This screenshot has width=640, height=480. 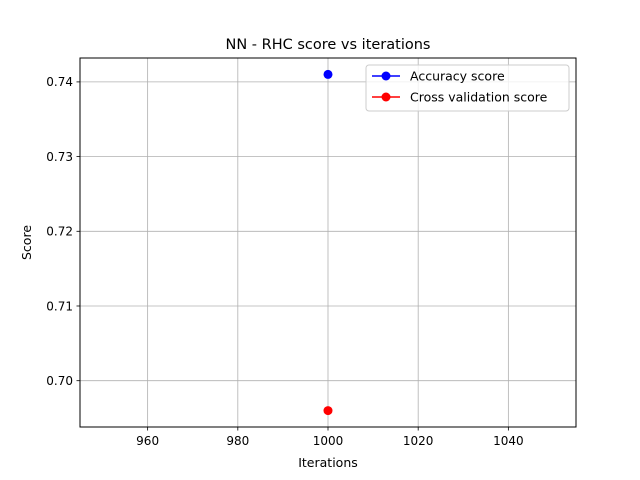 I want to click on legend-marker-accuracy, so click(x=386, y=76).